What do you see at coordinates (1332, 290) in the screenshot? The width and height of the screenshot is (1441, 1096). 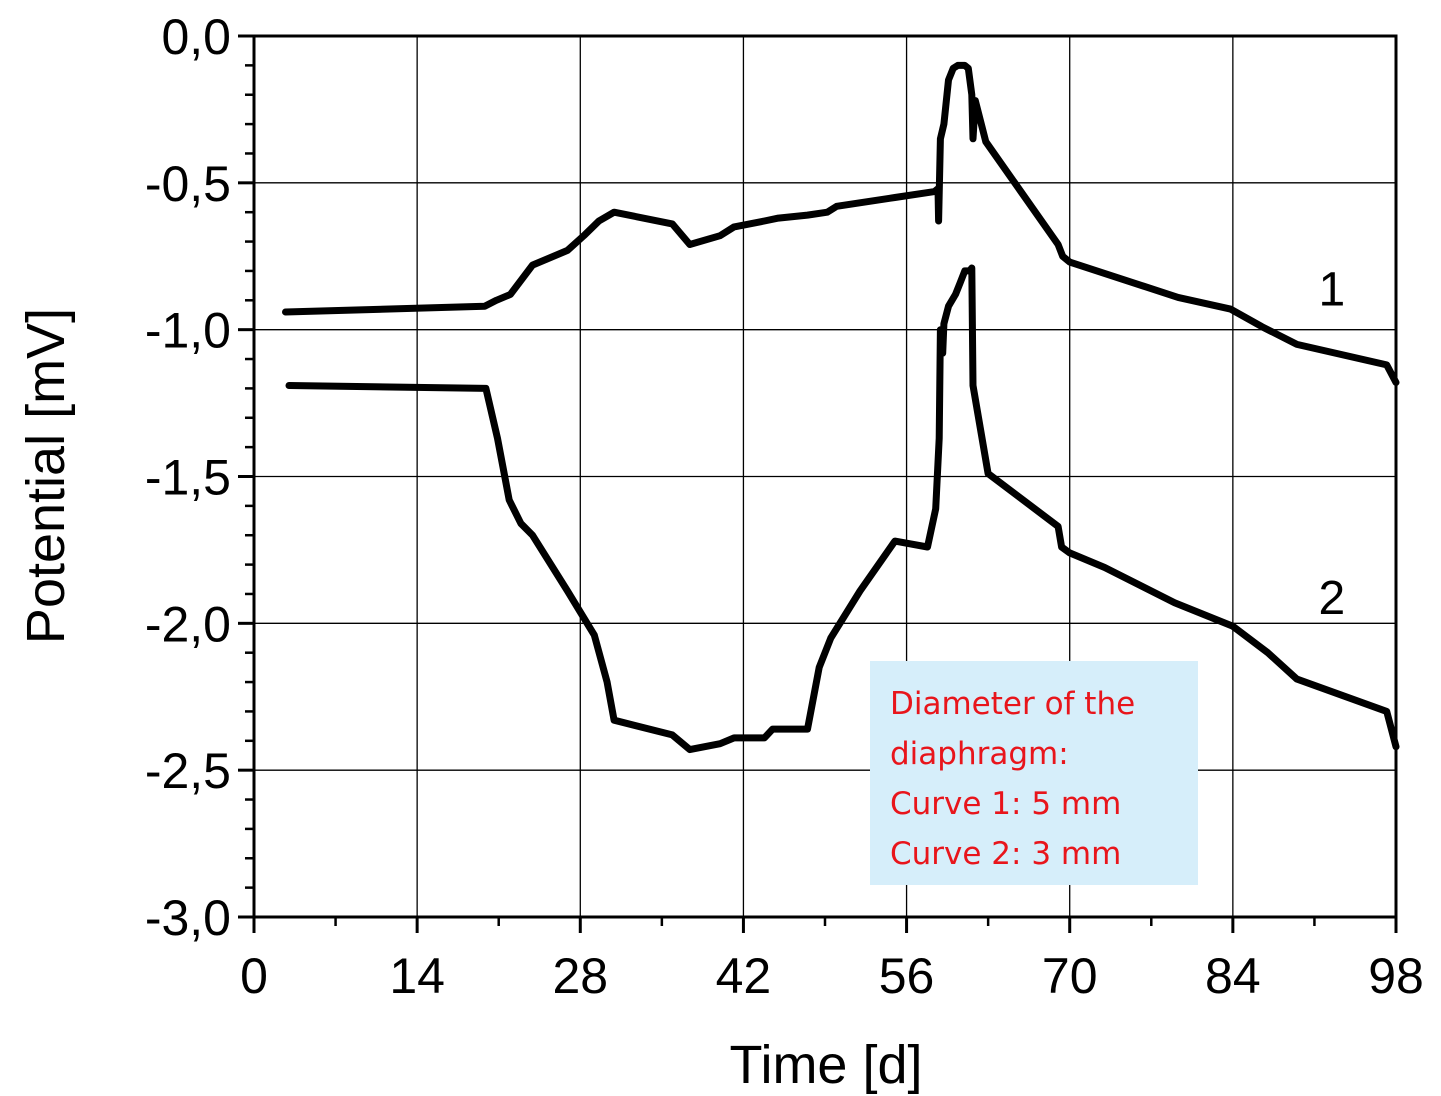 I see `curve-label-1: 1` at bounding box center [1332, 290].